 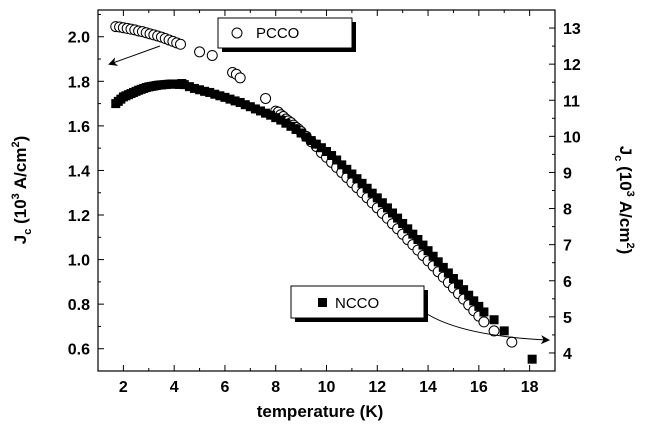 What do you see at coordinates (630, 245) in the screenshot?
I see `y-right-unit-exp2: 2` at bounding box center [630, 245].